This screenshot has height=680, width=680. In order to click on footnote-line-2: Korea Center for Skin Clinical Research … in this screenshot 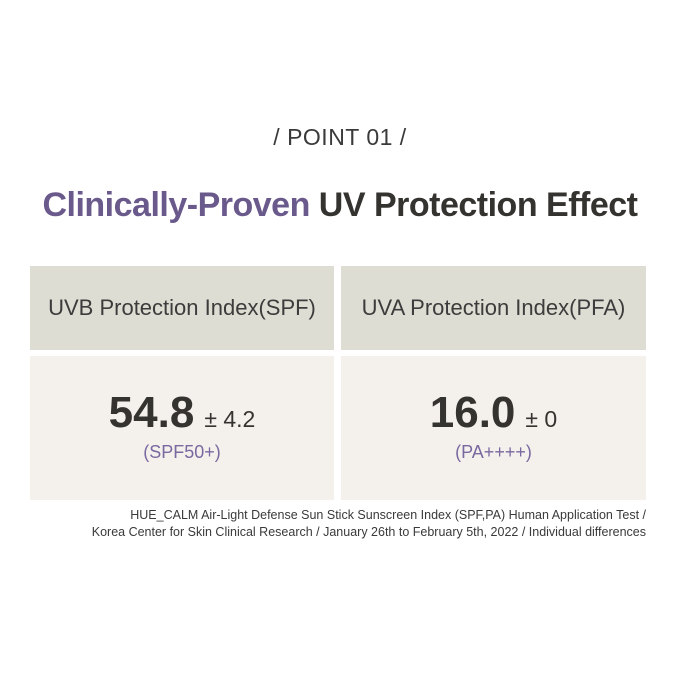, I will do `click(368, 532)`.